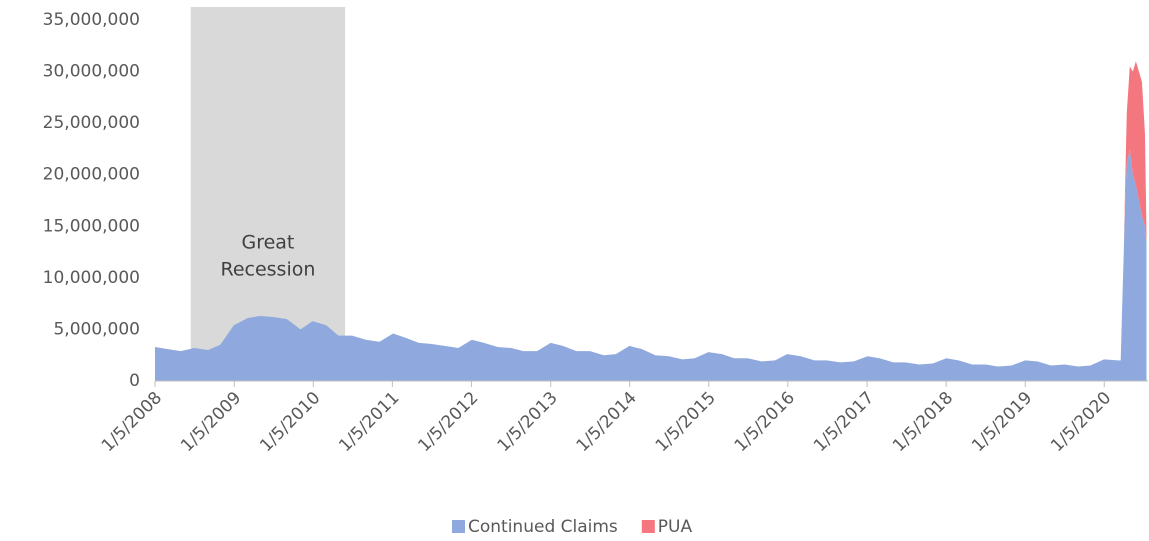 The height and width of the screenshot is (541, 1149). I want to click on y-tick-label: 5,000,000, so click(96, 329).